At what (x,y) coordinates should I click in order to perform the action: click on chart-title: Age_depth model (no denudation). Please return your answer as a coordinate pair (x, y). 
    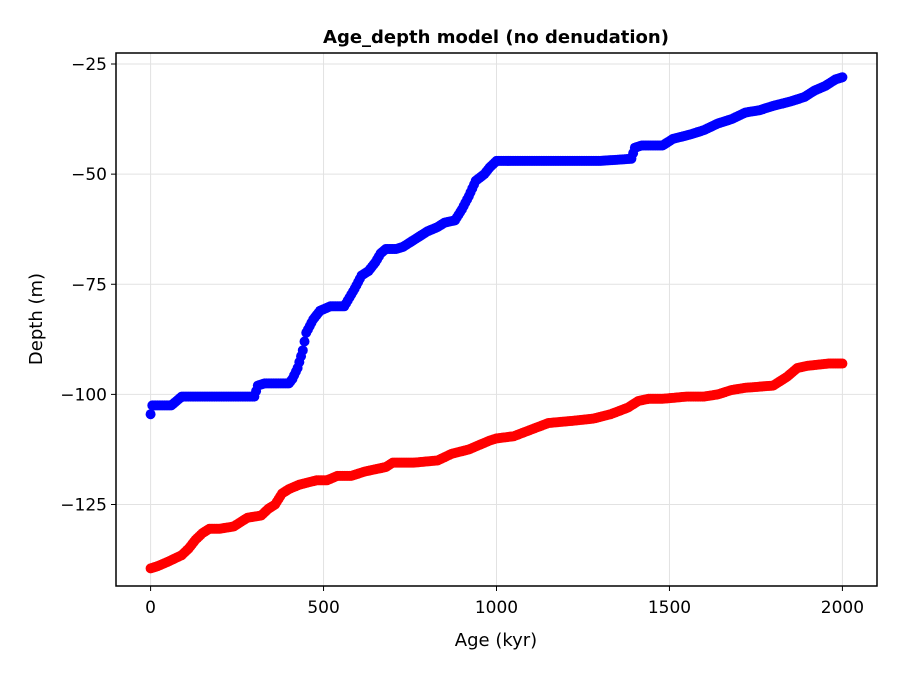
    Looking at the image, I should click on (496, 37).